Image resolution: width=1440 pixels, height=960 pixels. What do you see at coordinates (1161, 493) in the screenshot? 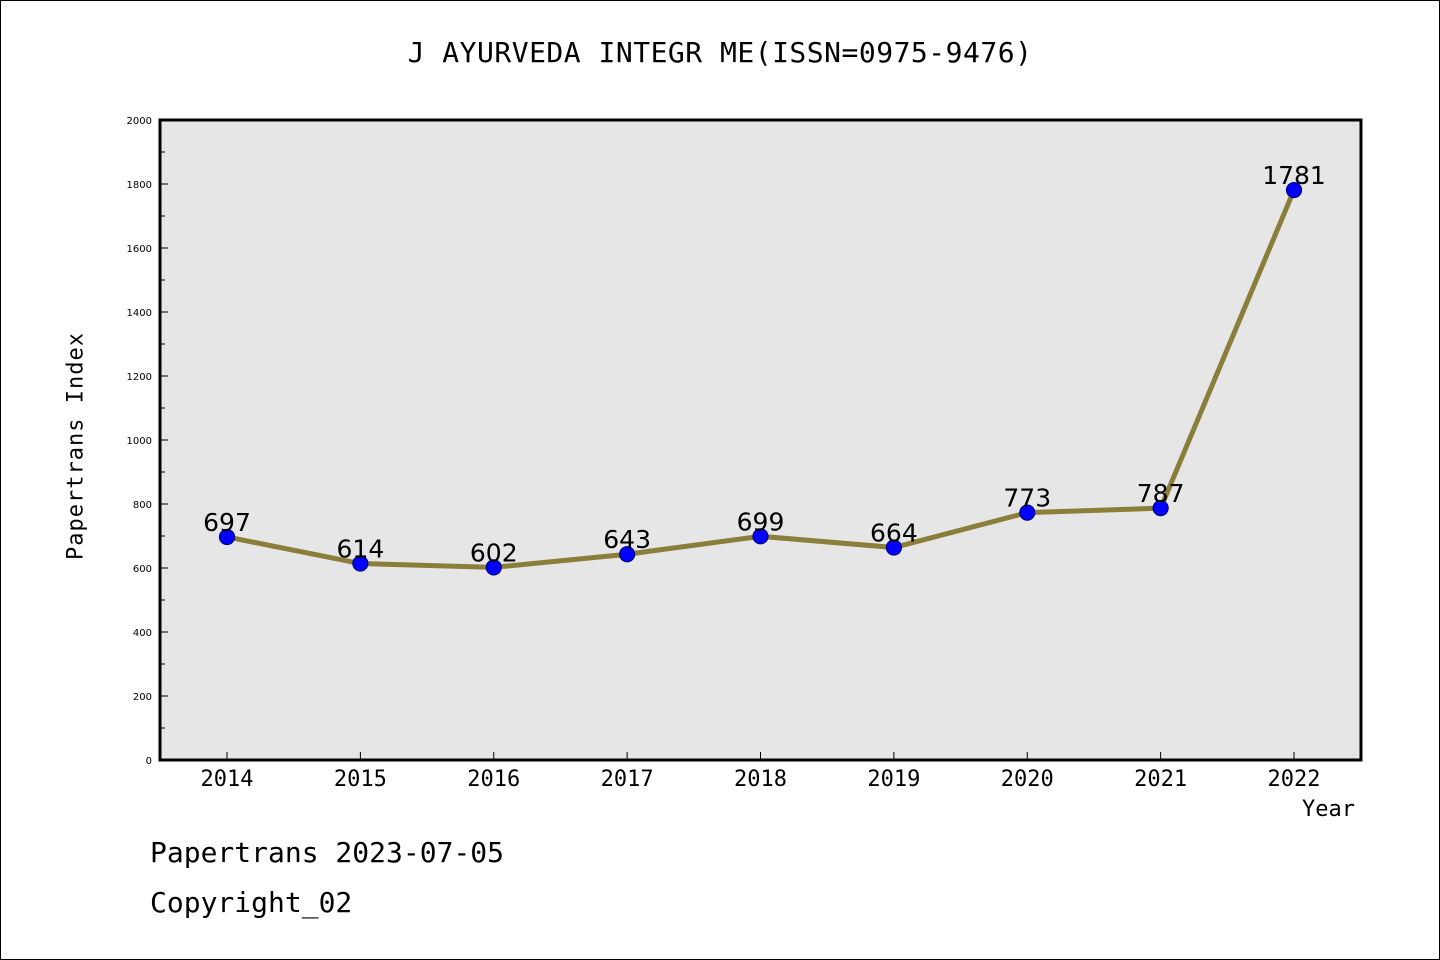
I see `data-label: 787` at bounding box center [1161, 493].